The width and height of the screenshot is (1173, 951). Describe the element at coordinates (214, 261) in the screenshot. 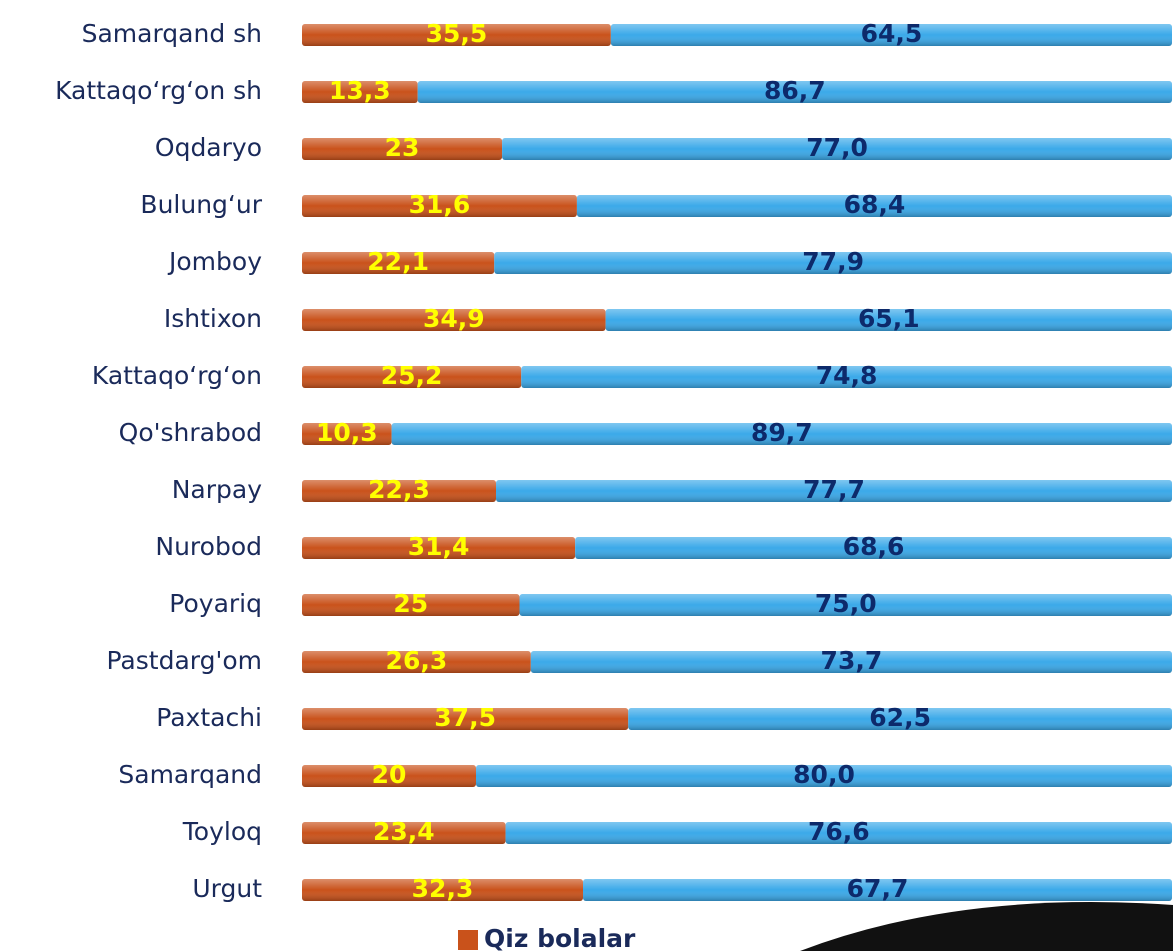

I see `y-tick-label: Jomboy` at that location.